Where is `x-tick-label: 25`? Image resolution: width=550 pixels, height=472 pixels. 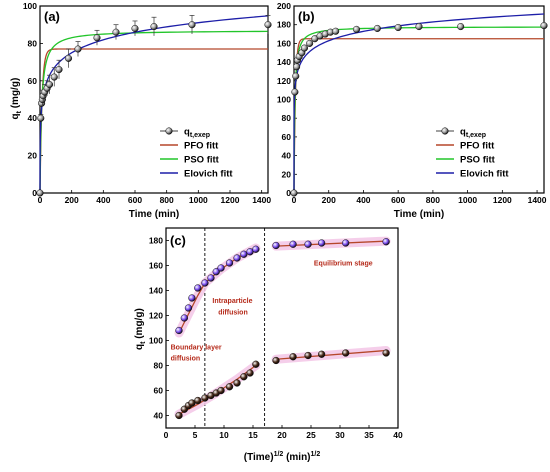
x-tick-label: 25 is located at coordinates (311, 435).